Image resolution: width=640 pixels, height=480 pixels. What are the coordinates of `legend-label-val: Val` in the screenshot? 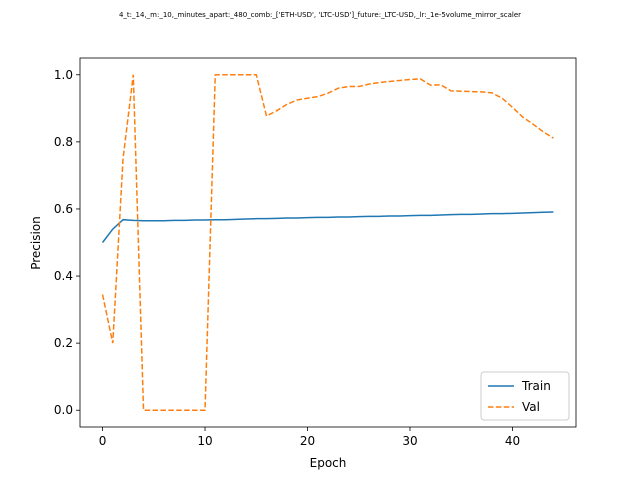 It's located at (531, 407).